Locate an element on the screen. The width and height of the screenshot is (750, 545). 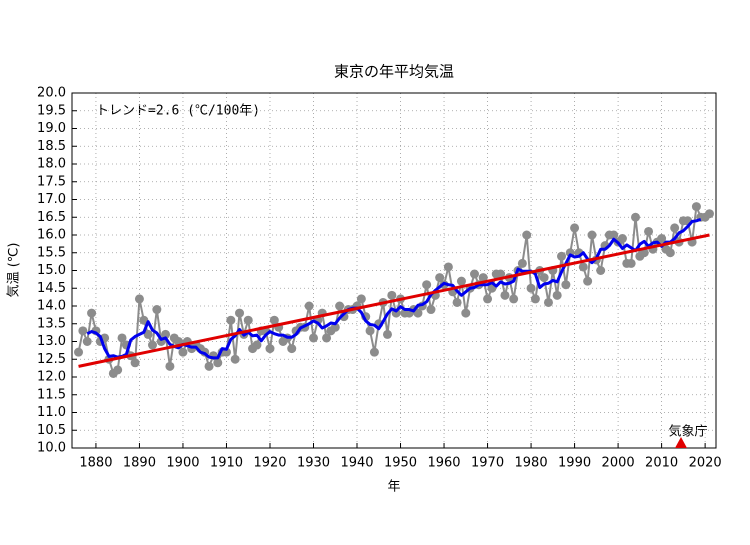
y-tick-label: 11.5 is located at coordinates (51, 394).